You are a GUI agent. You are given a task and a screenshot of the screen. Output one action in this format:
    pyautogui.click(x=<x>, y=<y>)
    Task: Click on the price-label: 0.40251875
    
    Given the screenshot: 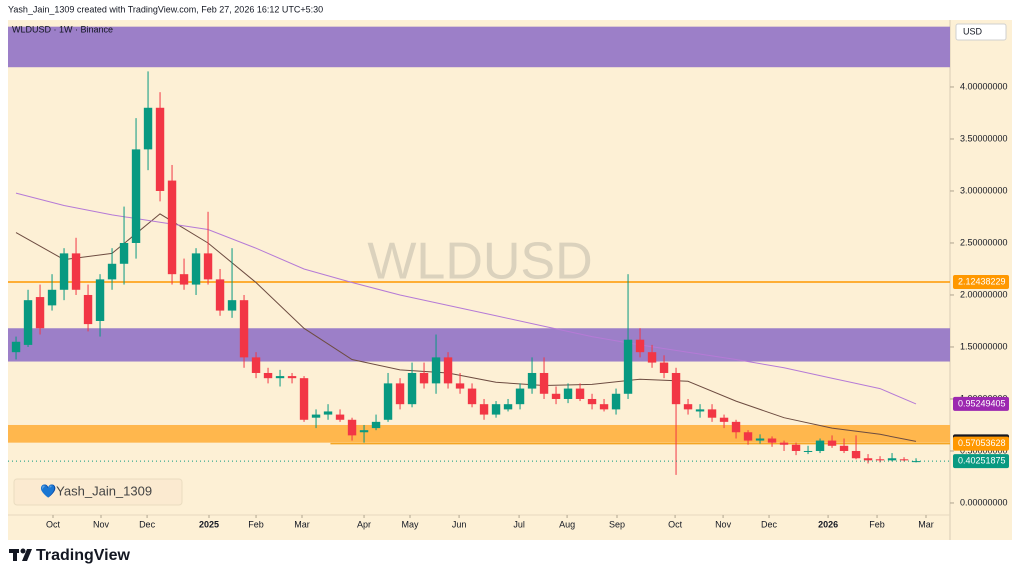 What is the action you would take?
    pyautogui.click(x=982, y=460)
    